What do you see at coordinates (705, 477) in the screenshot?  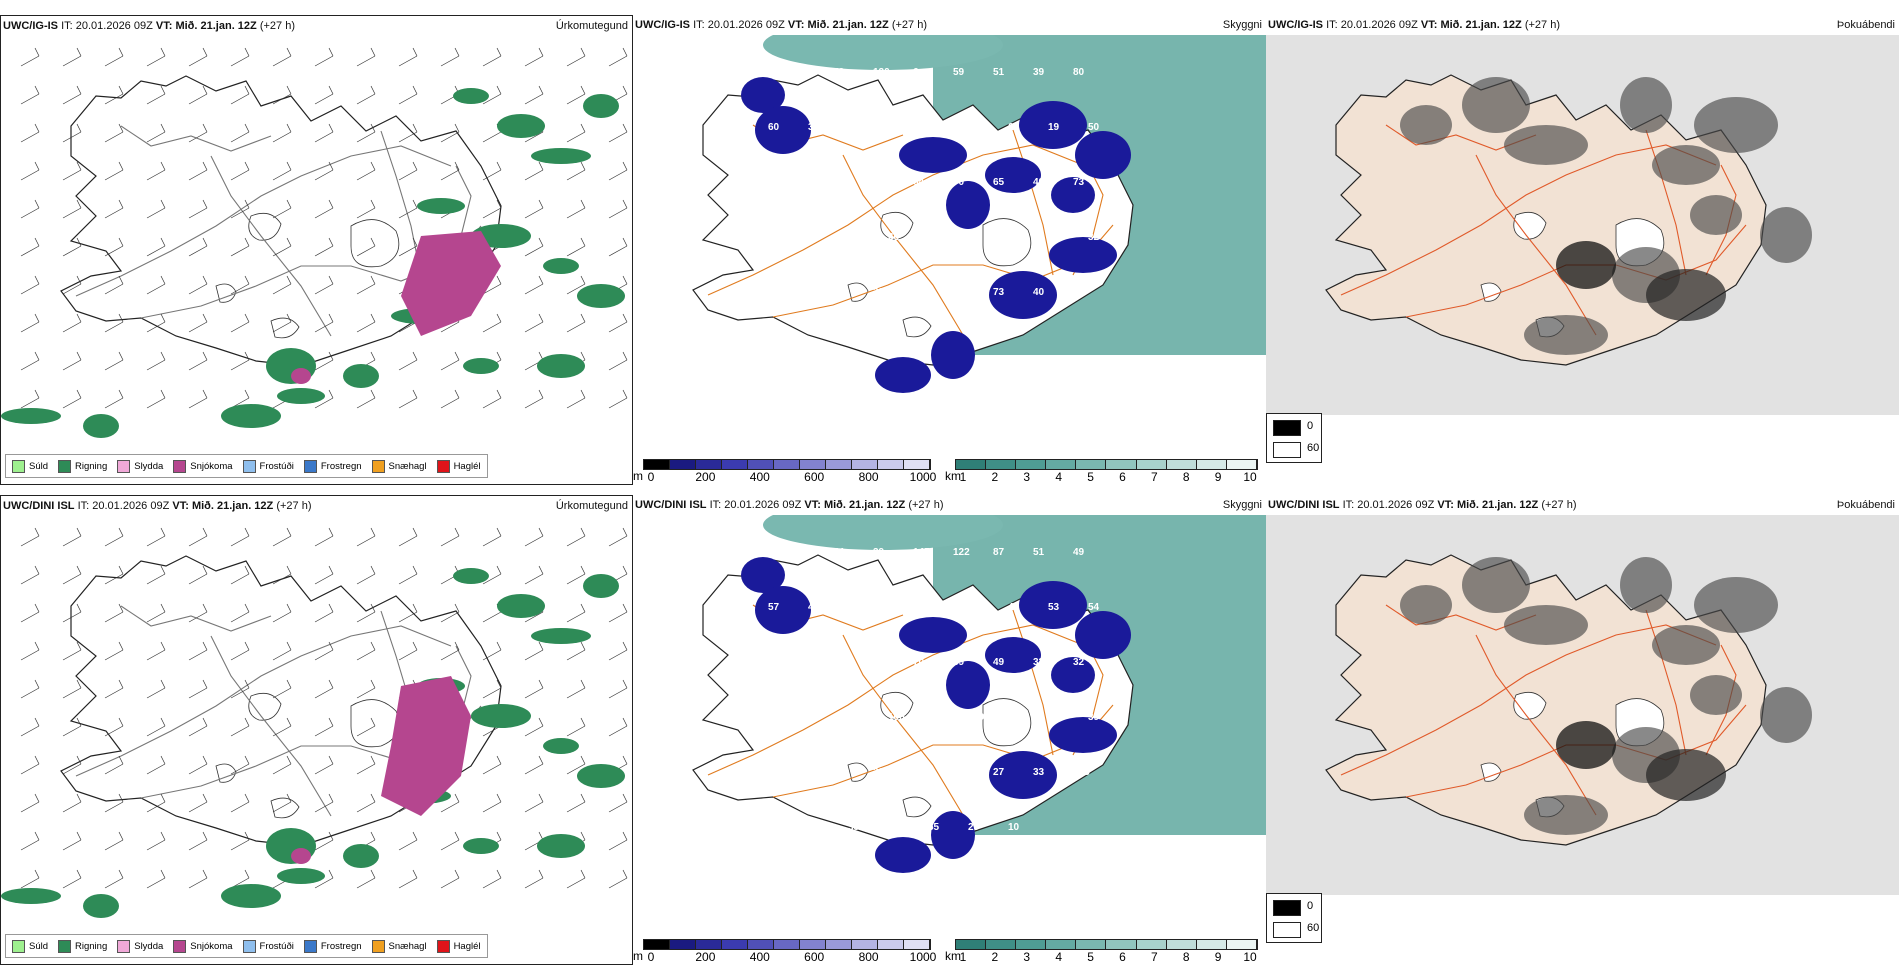 I see `colorbar-tick: 200` at bounding box center [705, 477].